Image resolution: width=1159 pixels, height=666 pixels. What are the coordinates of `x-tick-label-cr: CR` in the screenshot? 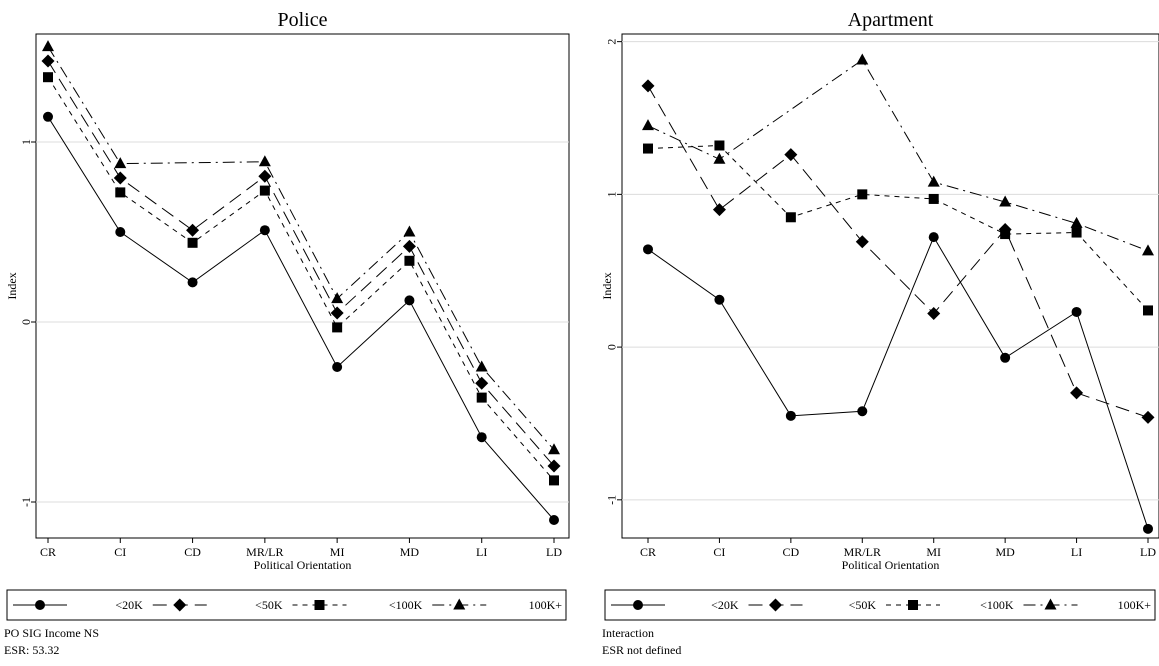 It's located at (648, 552).